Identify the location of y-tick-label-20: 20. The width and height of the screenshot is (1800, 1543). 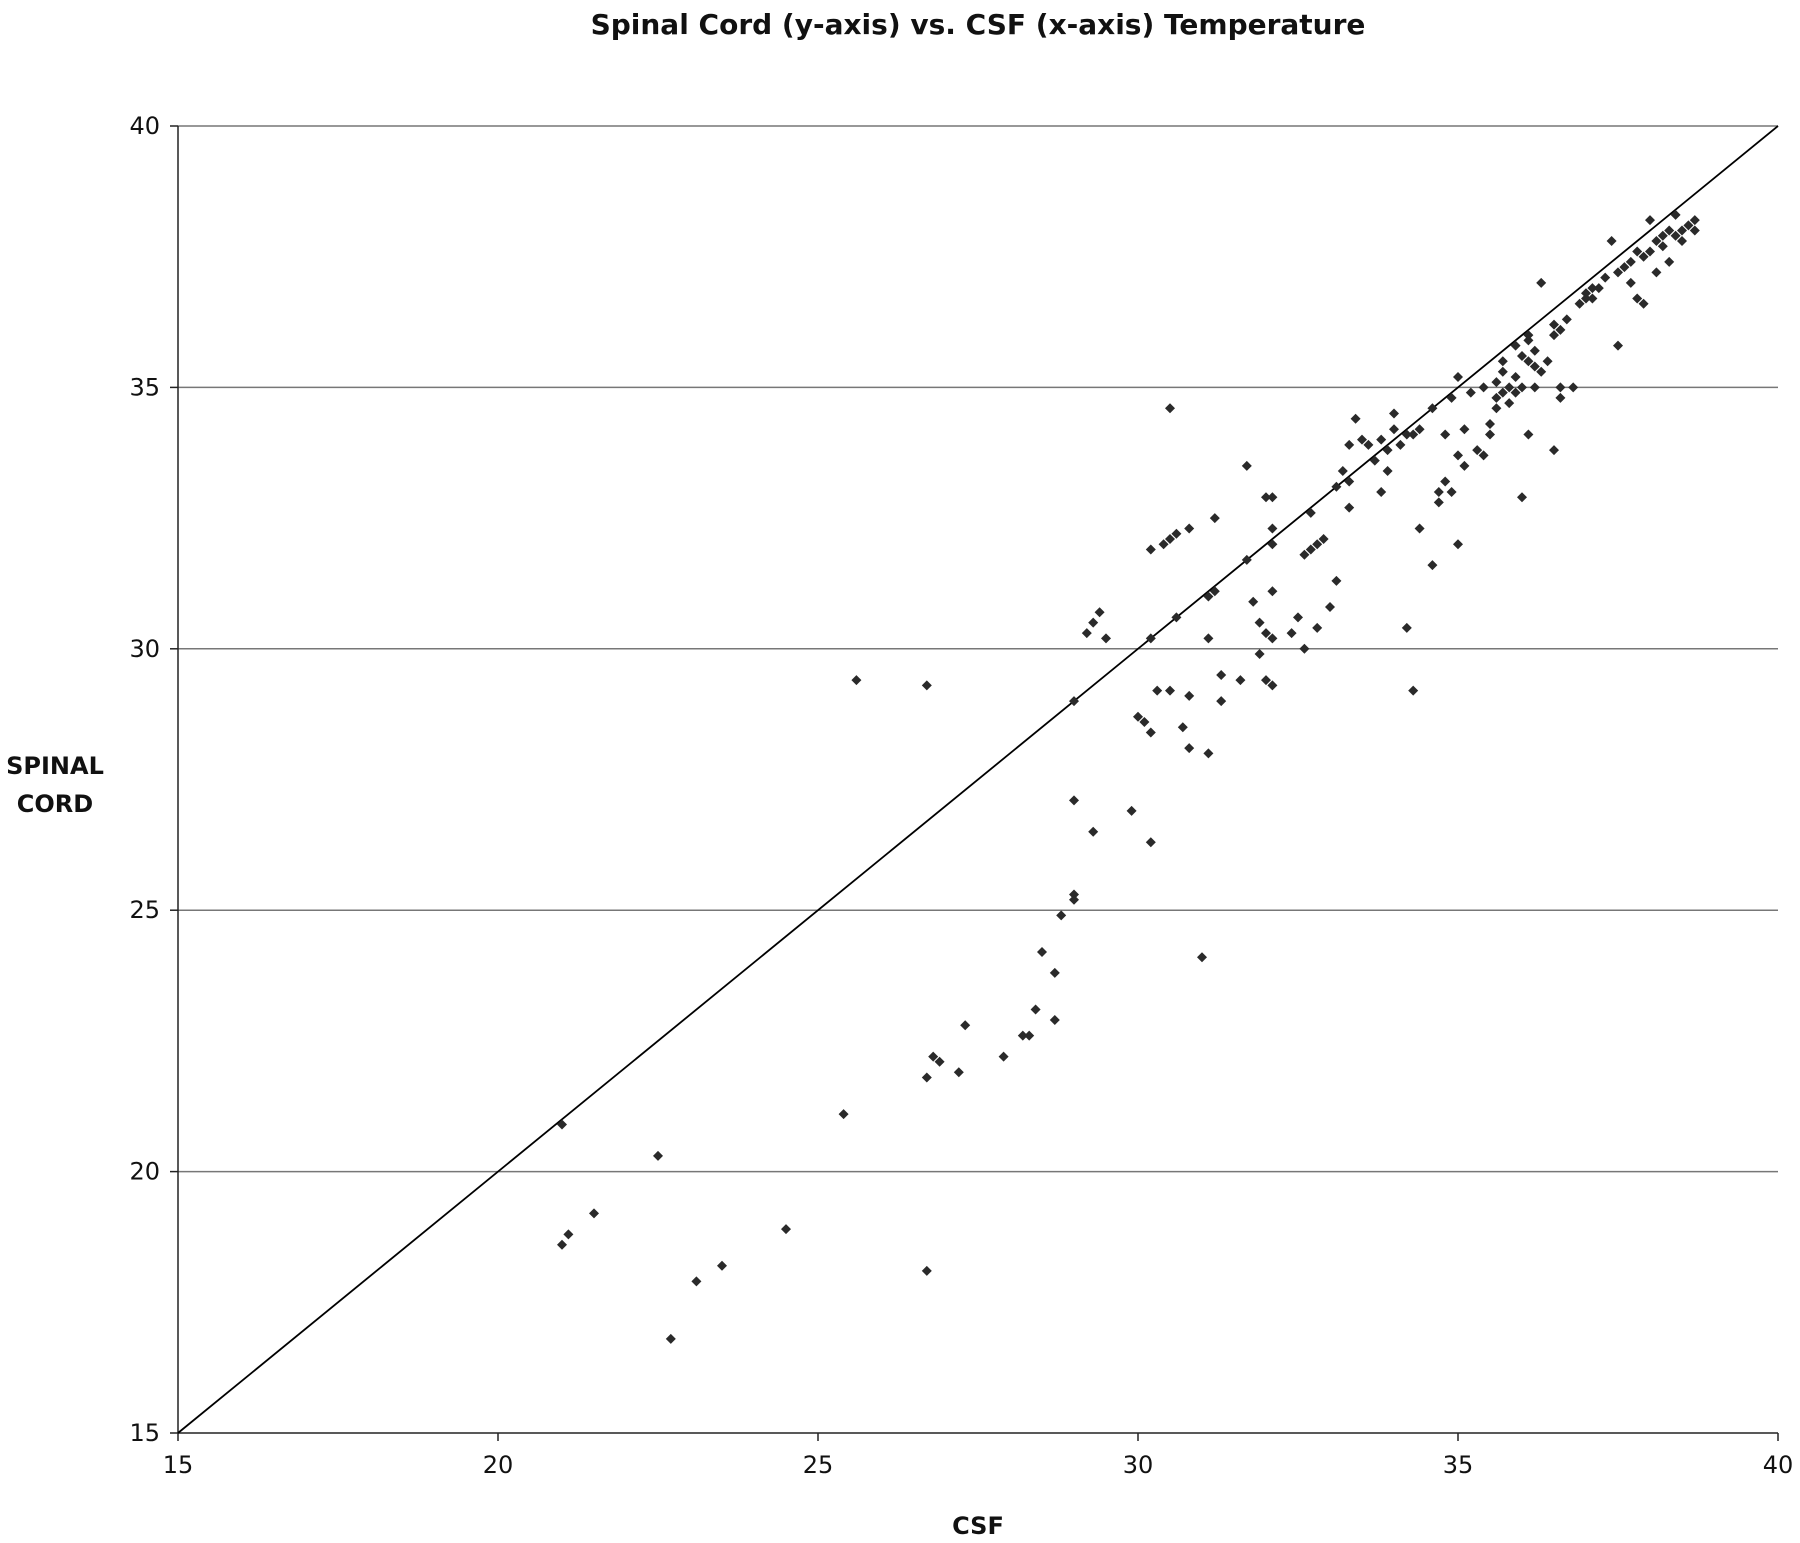
(144, 1172).